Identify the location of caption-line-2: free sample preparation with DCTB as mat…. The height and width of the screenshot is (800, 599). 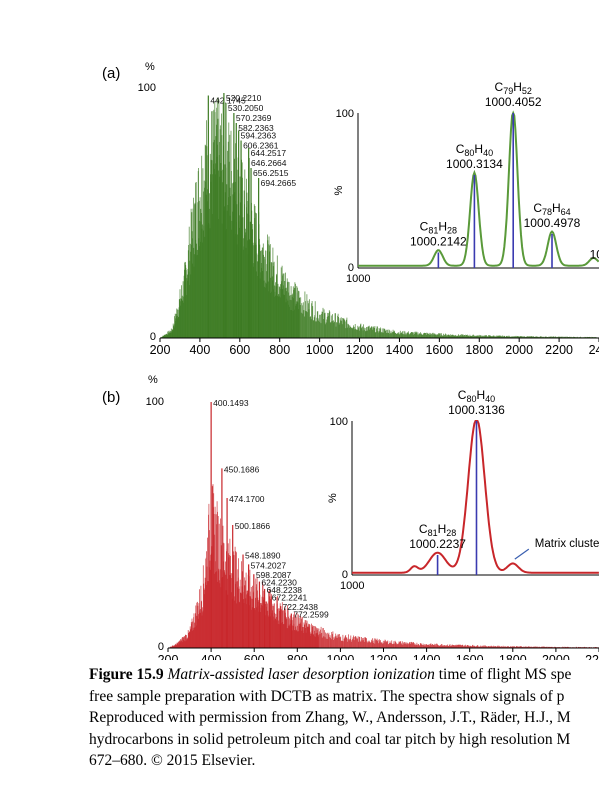
(327, 696).